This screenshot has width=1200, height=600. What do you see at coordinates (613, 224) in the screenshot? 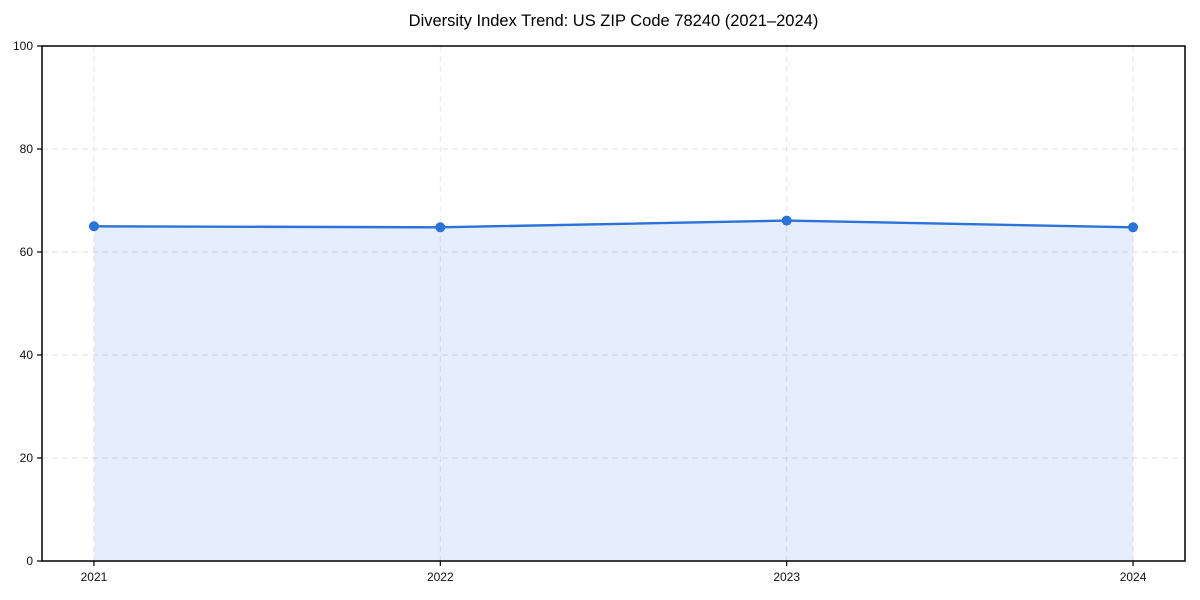
I see `trend-line` at bounding box center [613, 224].